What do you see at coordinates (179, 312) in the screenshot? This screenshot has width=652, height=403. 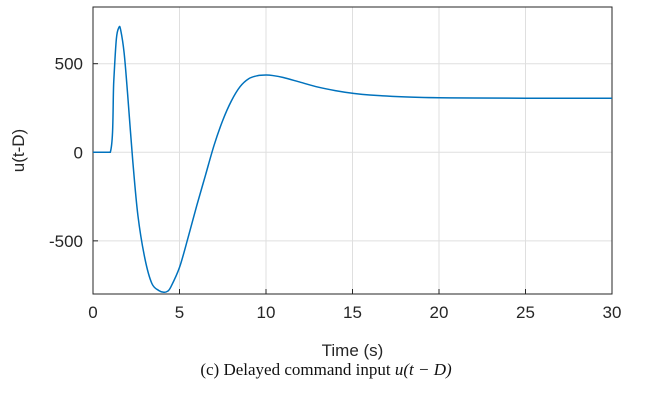 I see `x-tick-label: 5` at bounding box center [179, 312].